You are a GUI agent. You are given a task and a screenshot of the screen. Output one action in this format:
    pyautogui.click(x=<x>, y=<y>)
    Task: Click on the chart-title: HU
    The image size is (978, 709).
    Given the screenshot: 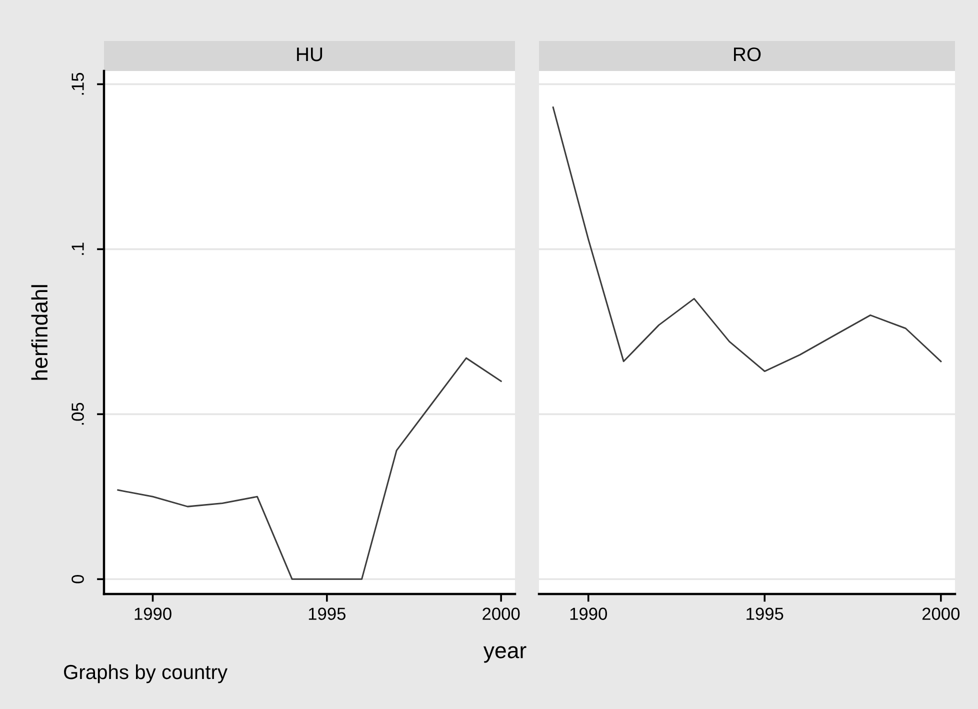 What is the action you would take?
    pyautogui.click(x=309, y=55)
    